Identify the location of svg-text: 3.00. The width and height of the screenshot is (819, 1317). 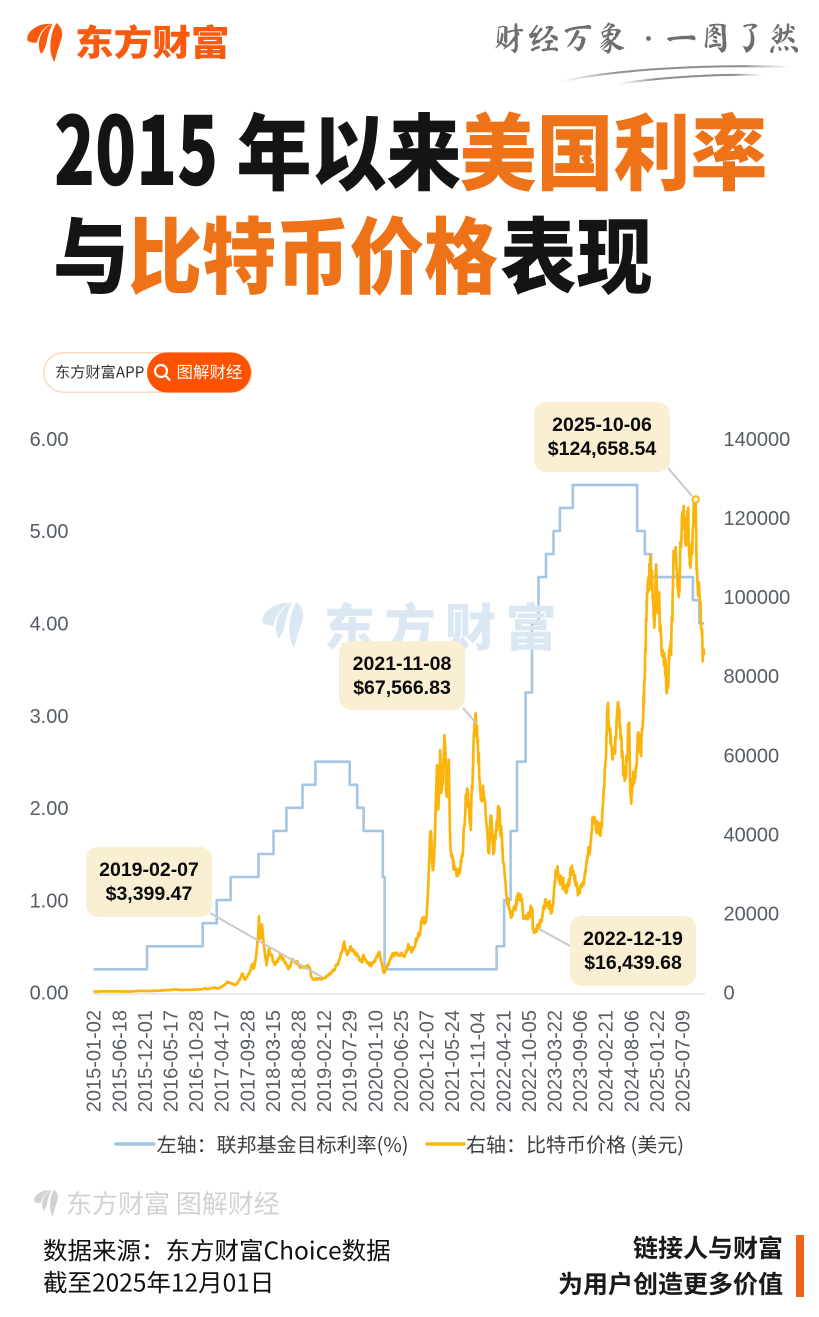
(49, 717).